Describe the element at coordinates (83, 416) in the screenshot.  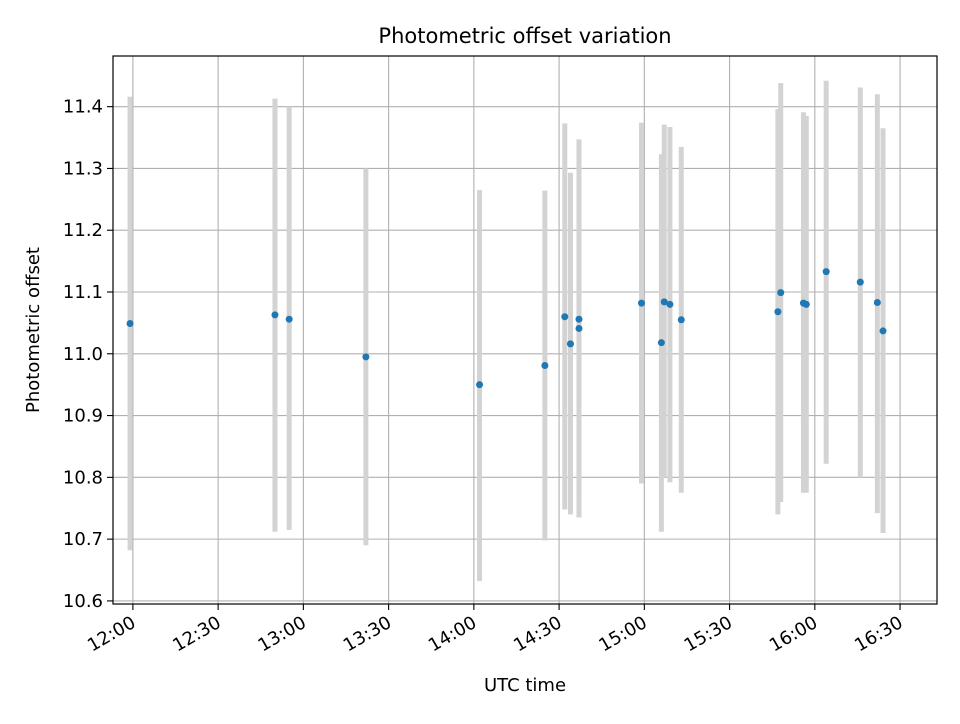
I see `y-tick-label: 10.9` at that location.